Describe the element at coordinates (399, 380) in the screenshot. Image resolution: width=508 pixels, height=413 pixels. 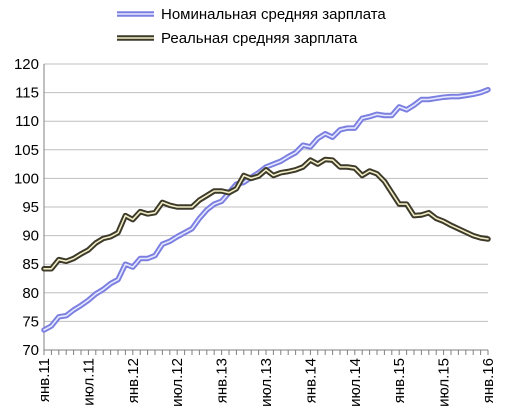
I see `x-tick-label-янв.15: янв.15` at that location.